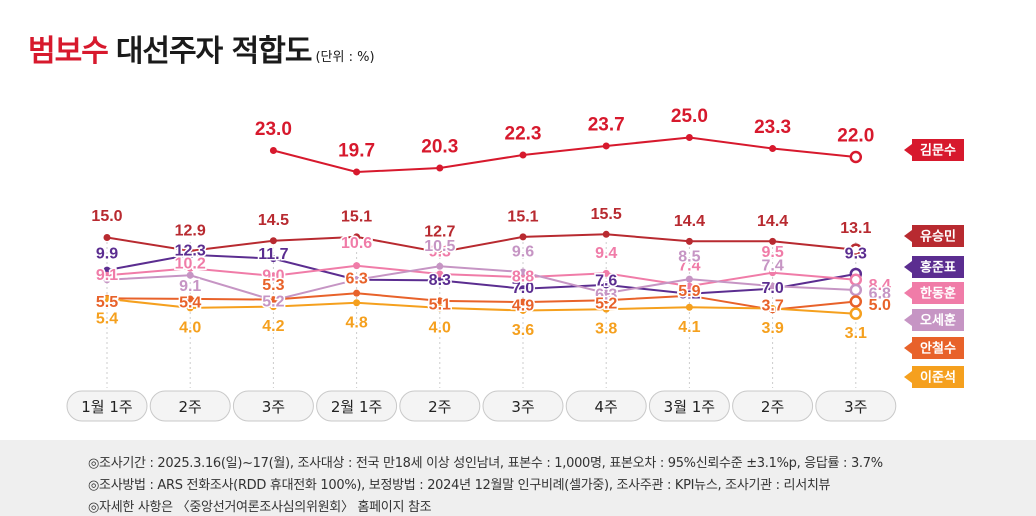 This screenshot has width=1036, height=516. Describe the element at coordinates (356, 243) in the screenshot. I see `data-label: 10.6` at that location.